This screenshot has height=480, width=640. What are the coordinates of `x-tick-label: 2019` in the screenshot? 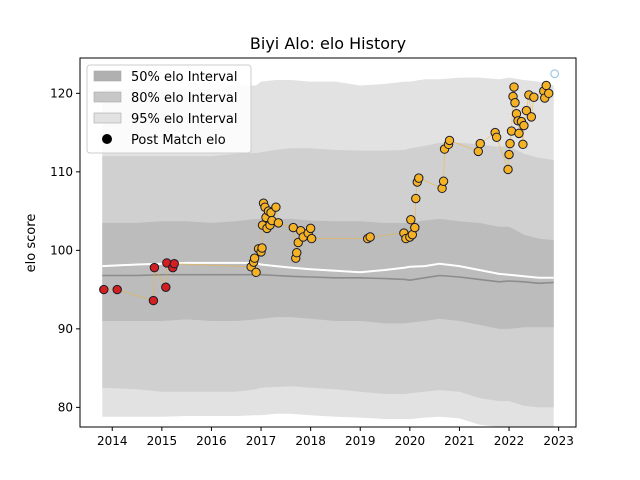 It's located at (360, 441).